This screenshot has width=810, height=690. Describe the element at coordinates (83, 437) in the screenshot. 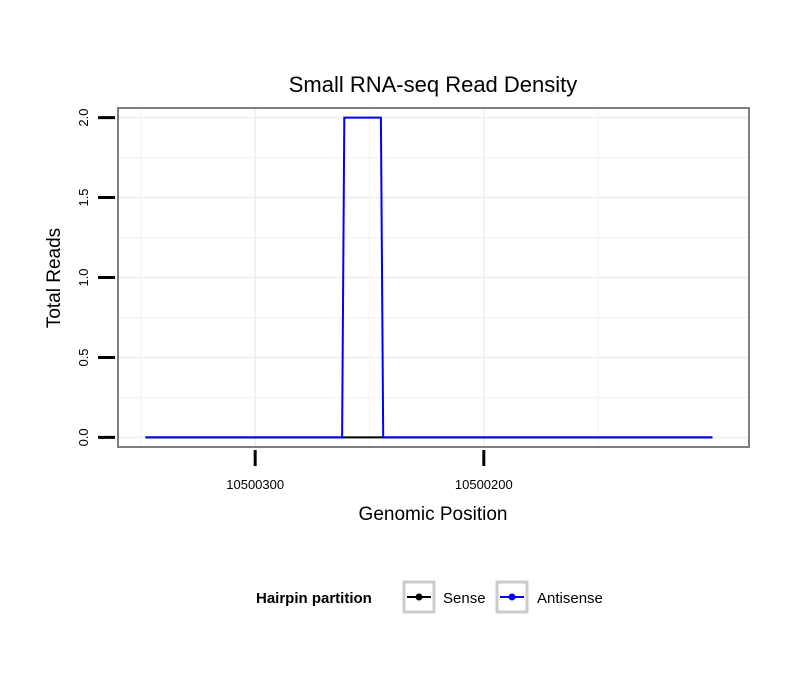

I see `y-tick-label: 0.0` at that location.